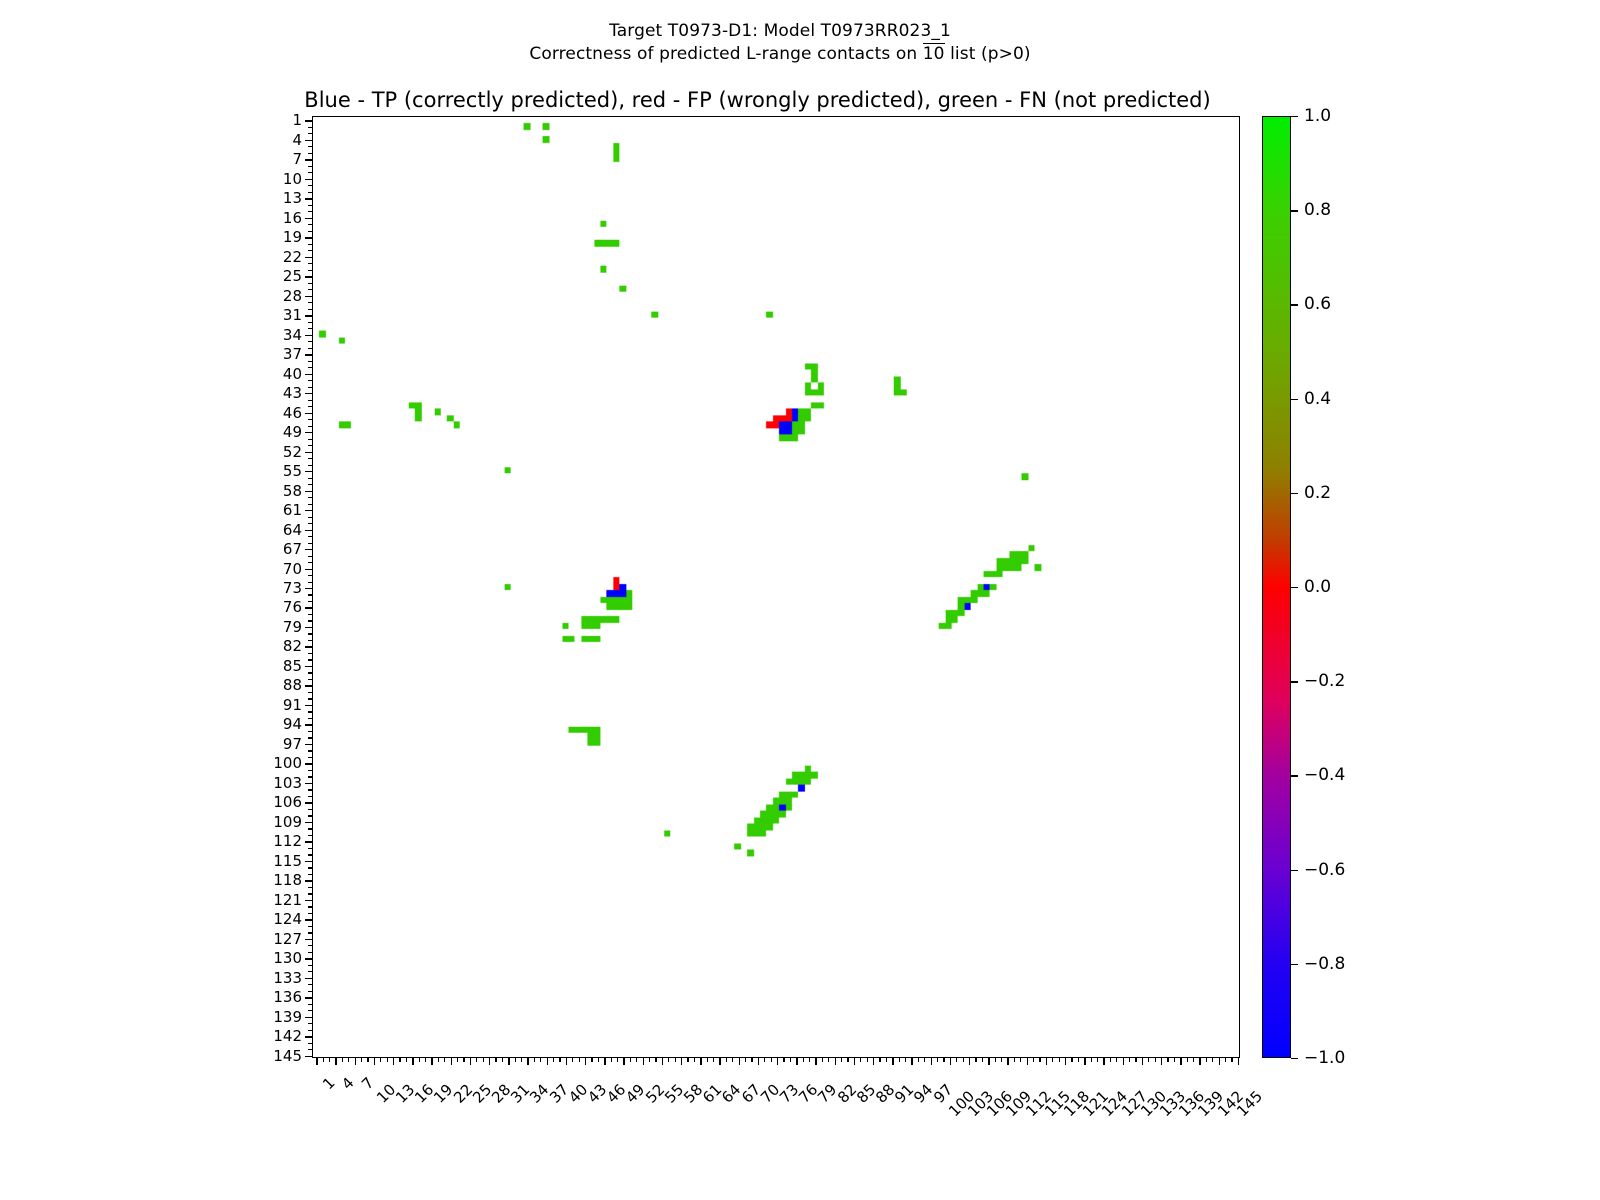 The width and height of the screenshot is (1600, 1200). Describe the element at coordinates (287, 841) in the screenshot. I see `y-axis-tick-label: 112` at that location.